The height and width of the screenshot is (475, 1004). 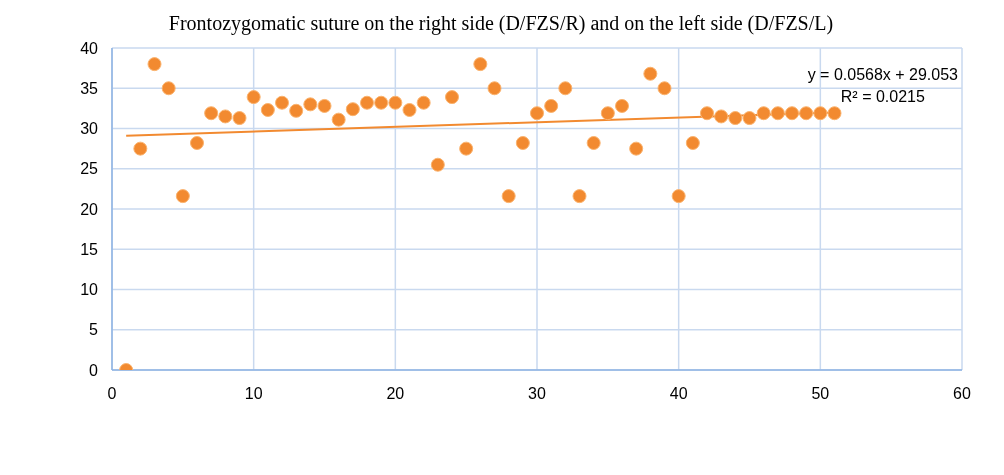 I want to click on x-tick-label: 40, so click(x=678, y=394).